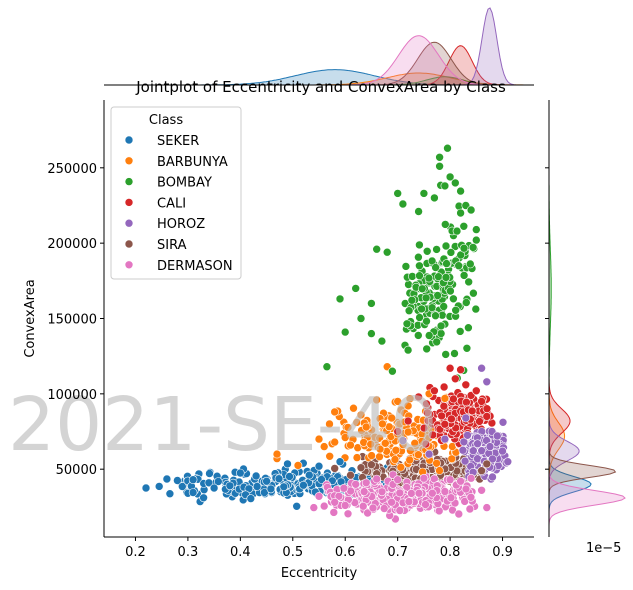 Image resolution: width=633 pixels, height=590 pixels. I want to click on x-tick-label: 0.6, so click(345, 552).